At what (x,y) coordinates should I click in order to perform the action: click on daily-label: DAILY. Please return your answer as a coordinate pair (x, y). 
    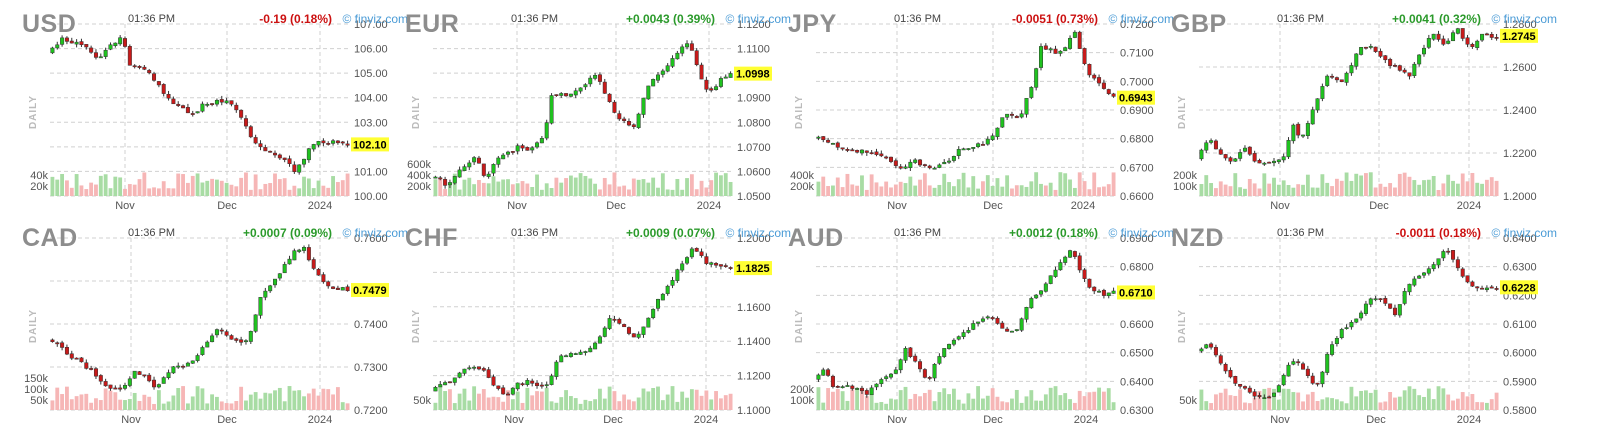
    Looking at the image, I should click on (33, 112).